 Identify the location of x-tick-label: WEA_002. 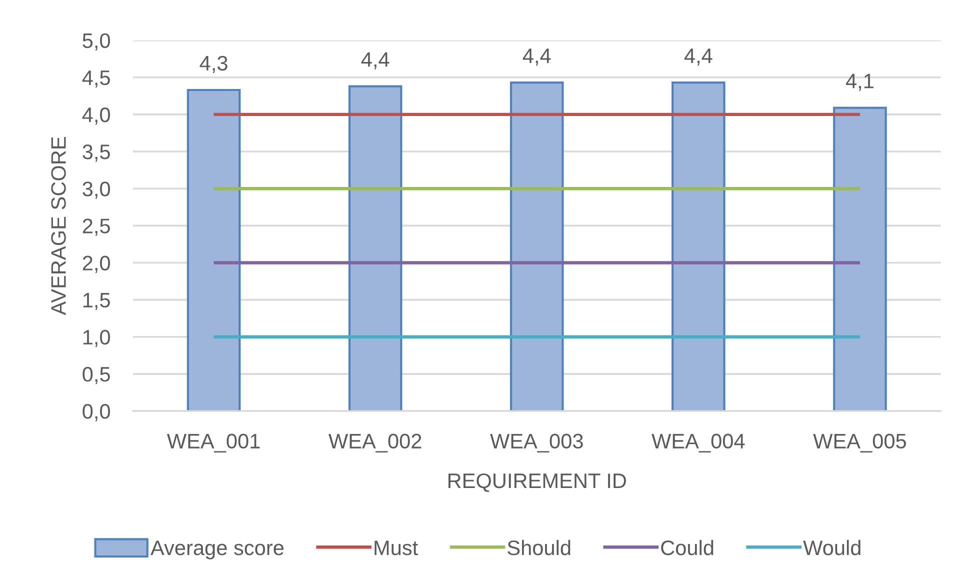
(375, 443).